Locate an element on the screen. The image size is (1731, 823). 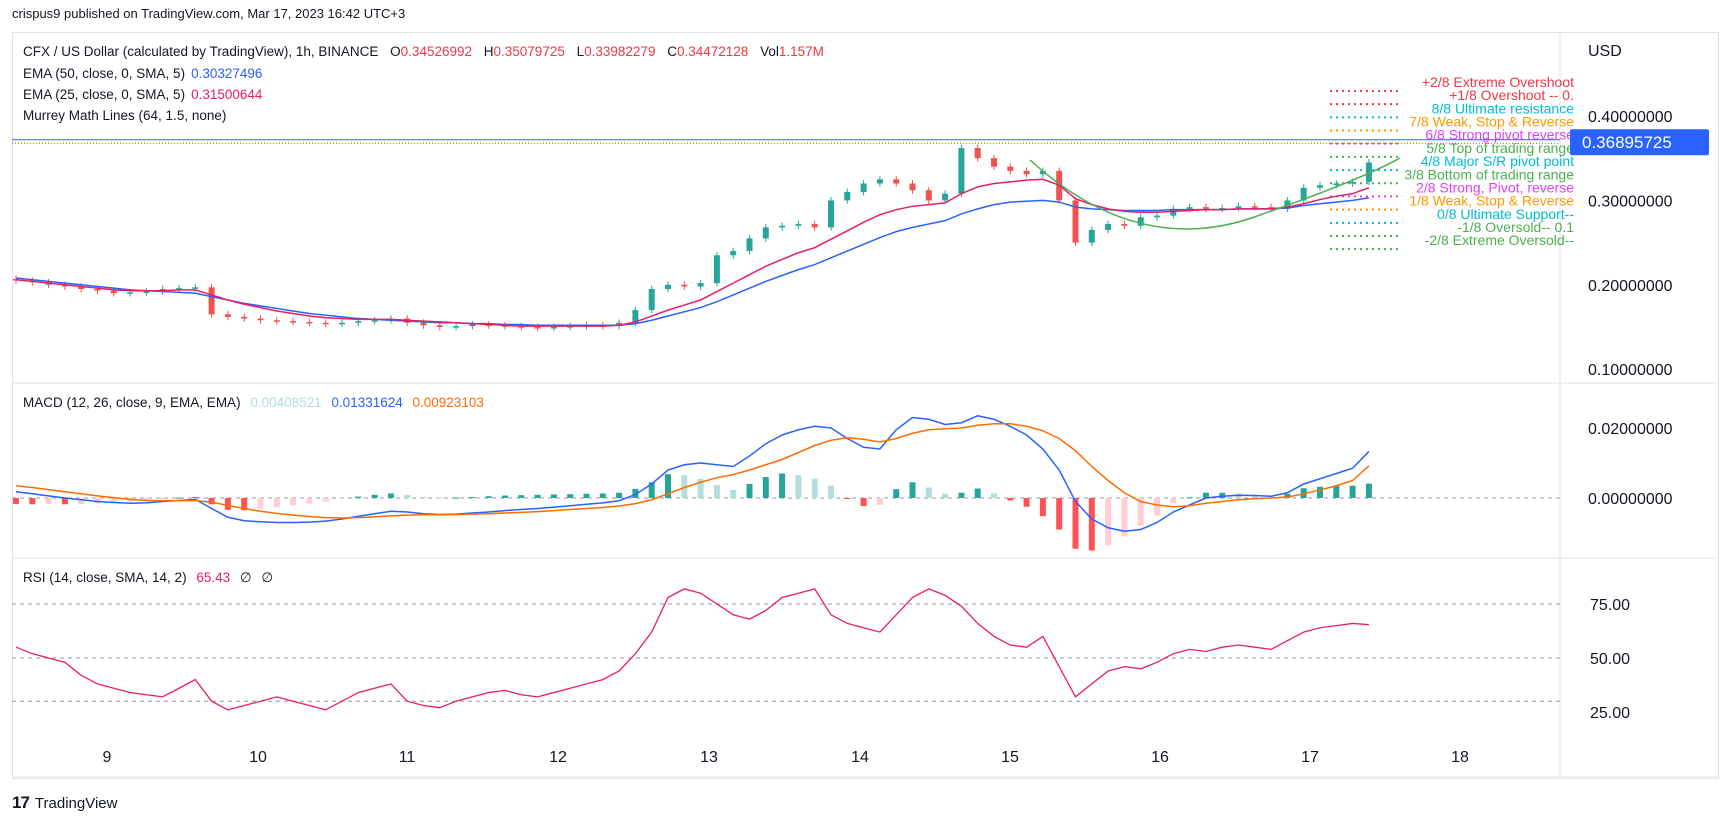
macd-line-value: 0.01331624 is located at coordinates (367, 402).